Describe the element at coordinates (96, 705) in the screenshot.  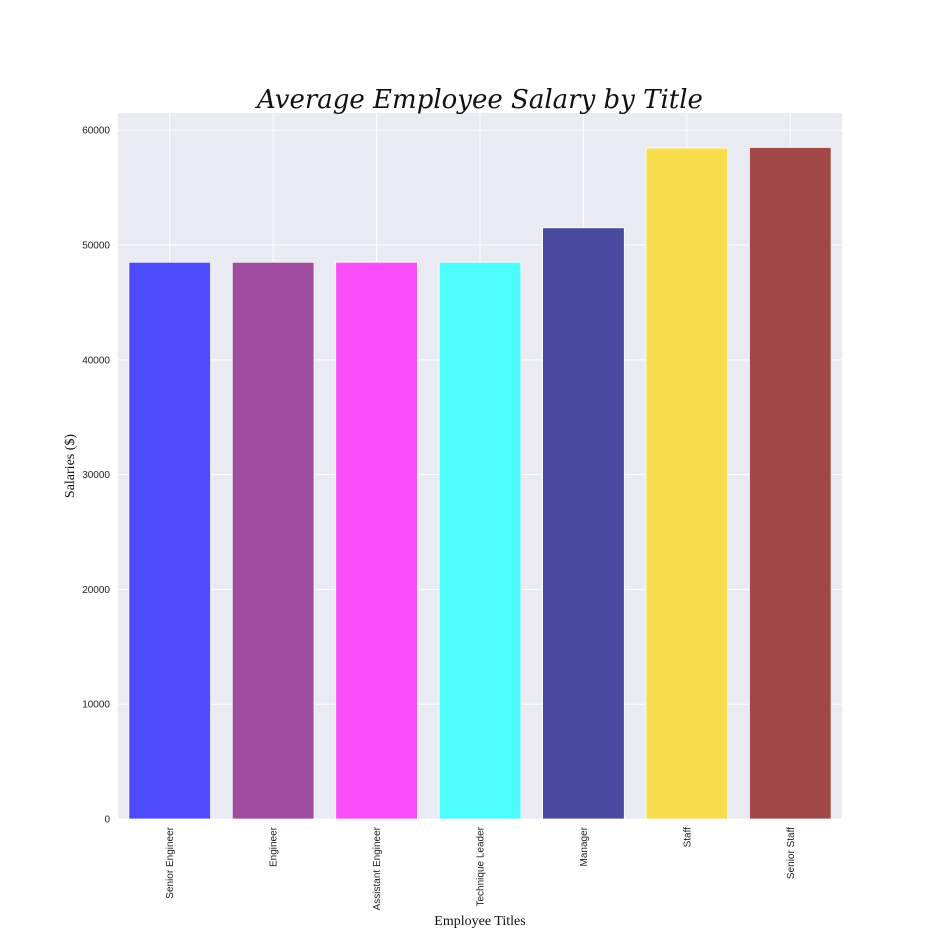
I see `y-tick-label: 10000` at that location.